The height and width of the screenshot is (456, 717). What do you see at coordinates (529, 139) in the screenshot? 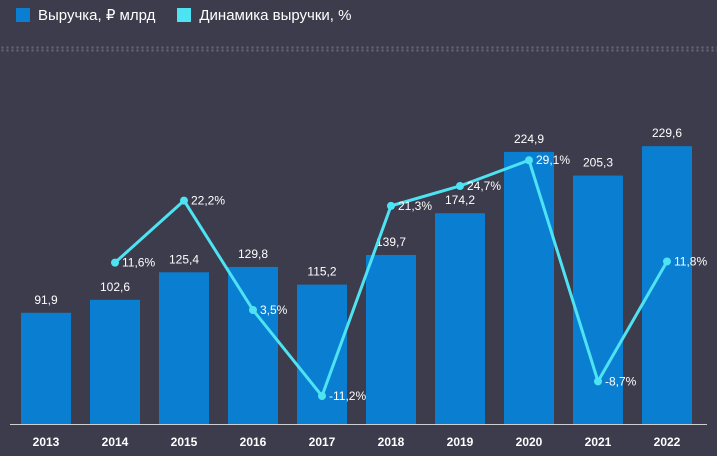
I see `bar-value-label-2020: 224,9` at bounding box center [529, 139].